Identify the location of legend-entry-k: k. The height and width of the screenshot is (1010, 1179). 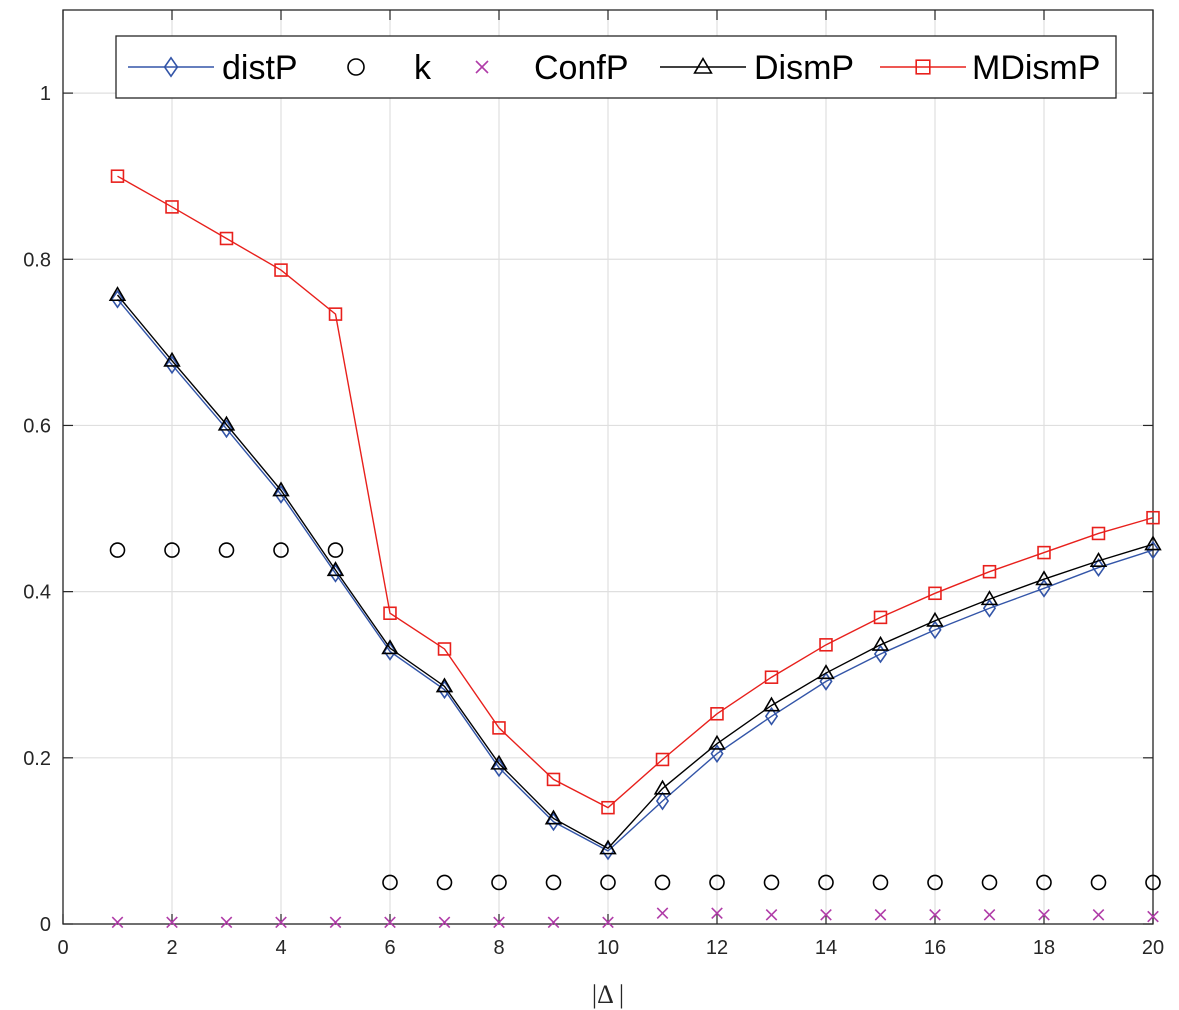
(389, 68).